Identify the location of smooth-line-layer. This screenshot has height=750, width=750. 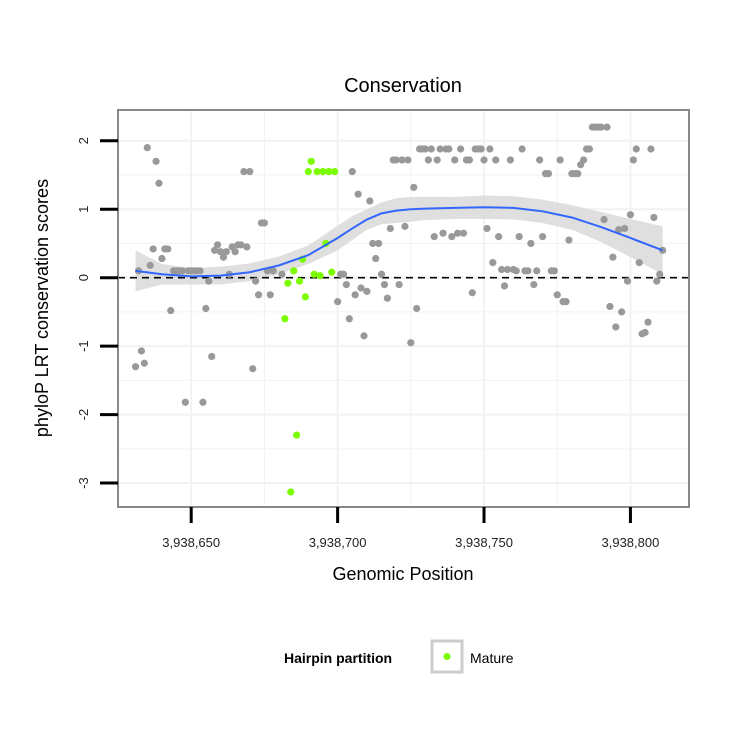
(399, 242).